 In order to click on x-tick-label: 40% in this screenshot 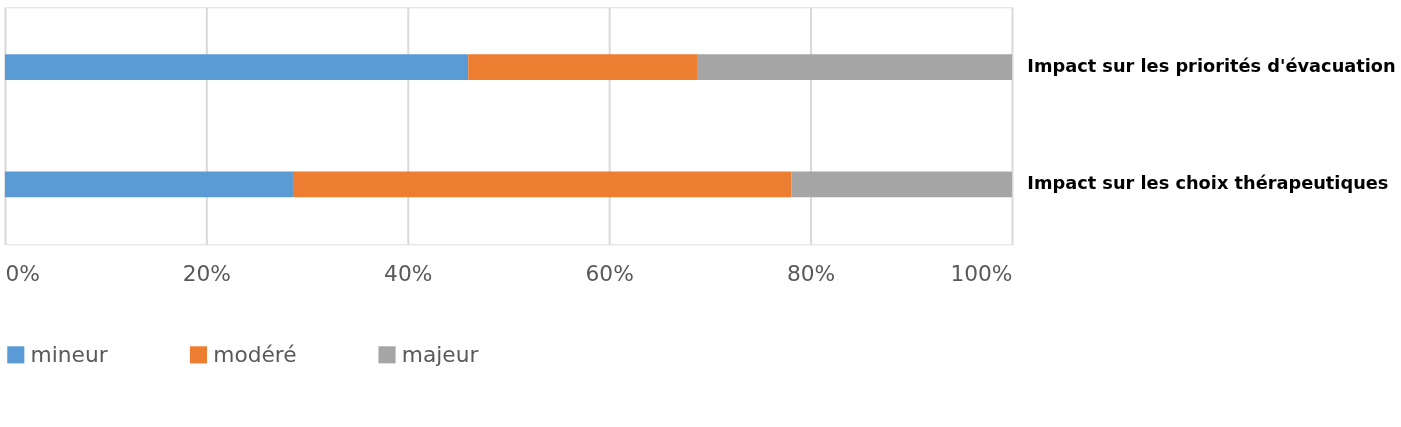, I will do `click(408, 274)`.